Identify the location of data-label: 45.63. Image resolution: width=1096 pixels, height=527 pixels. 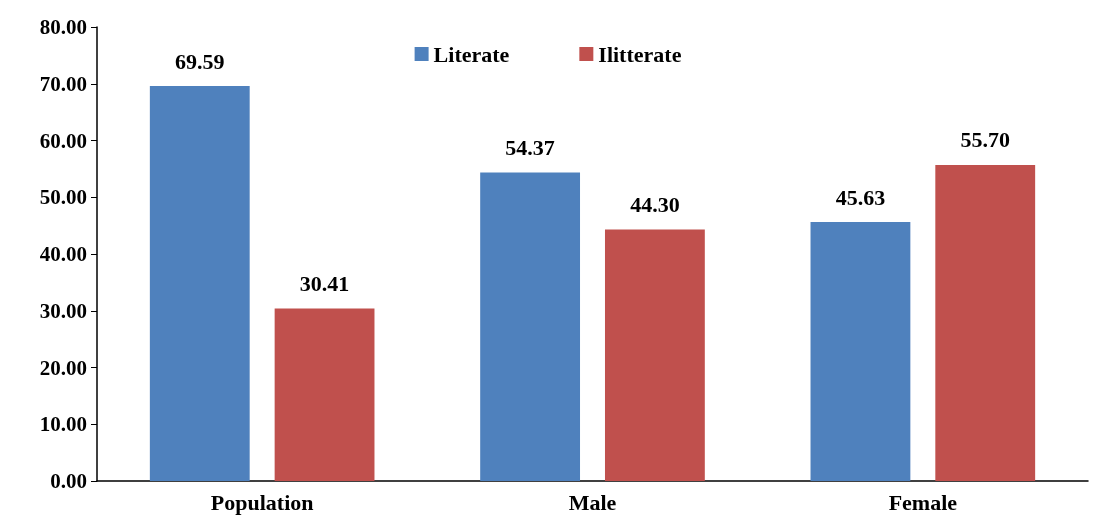
(860, 197).